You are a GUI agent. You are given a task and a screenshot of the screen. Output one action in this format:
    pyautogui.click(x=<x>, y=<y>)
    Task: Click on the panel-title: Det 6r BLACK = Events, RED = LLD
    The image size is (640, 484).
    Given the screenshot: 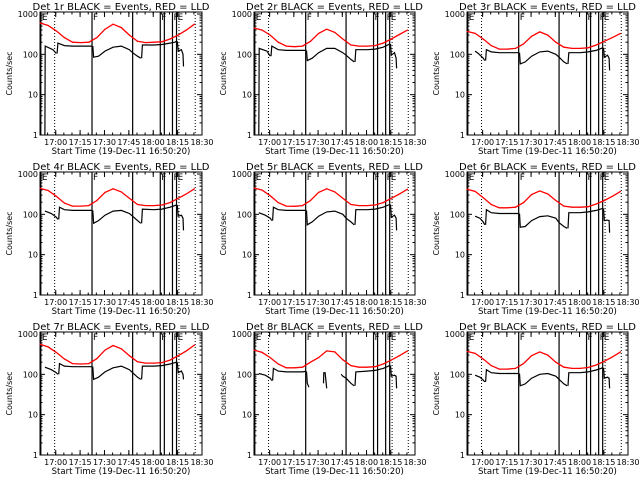 What is the action you would take?
    pyautogui.click(x=547, y=167)
    